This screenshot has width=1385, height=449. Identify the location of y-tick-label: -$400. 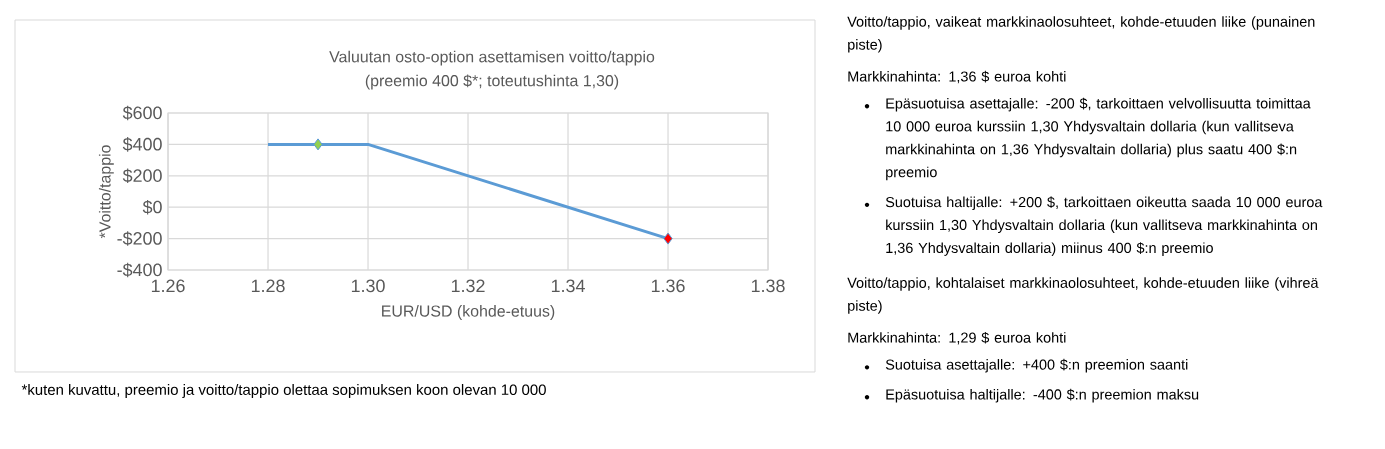
(139, 270).